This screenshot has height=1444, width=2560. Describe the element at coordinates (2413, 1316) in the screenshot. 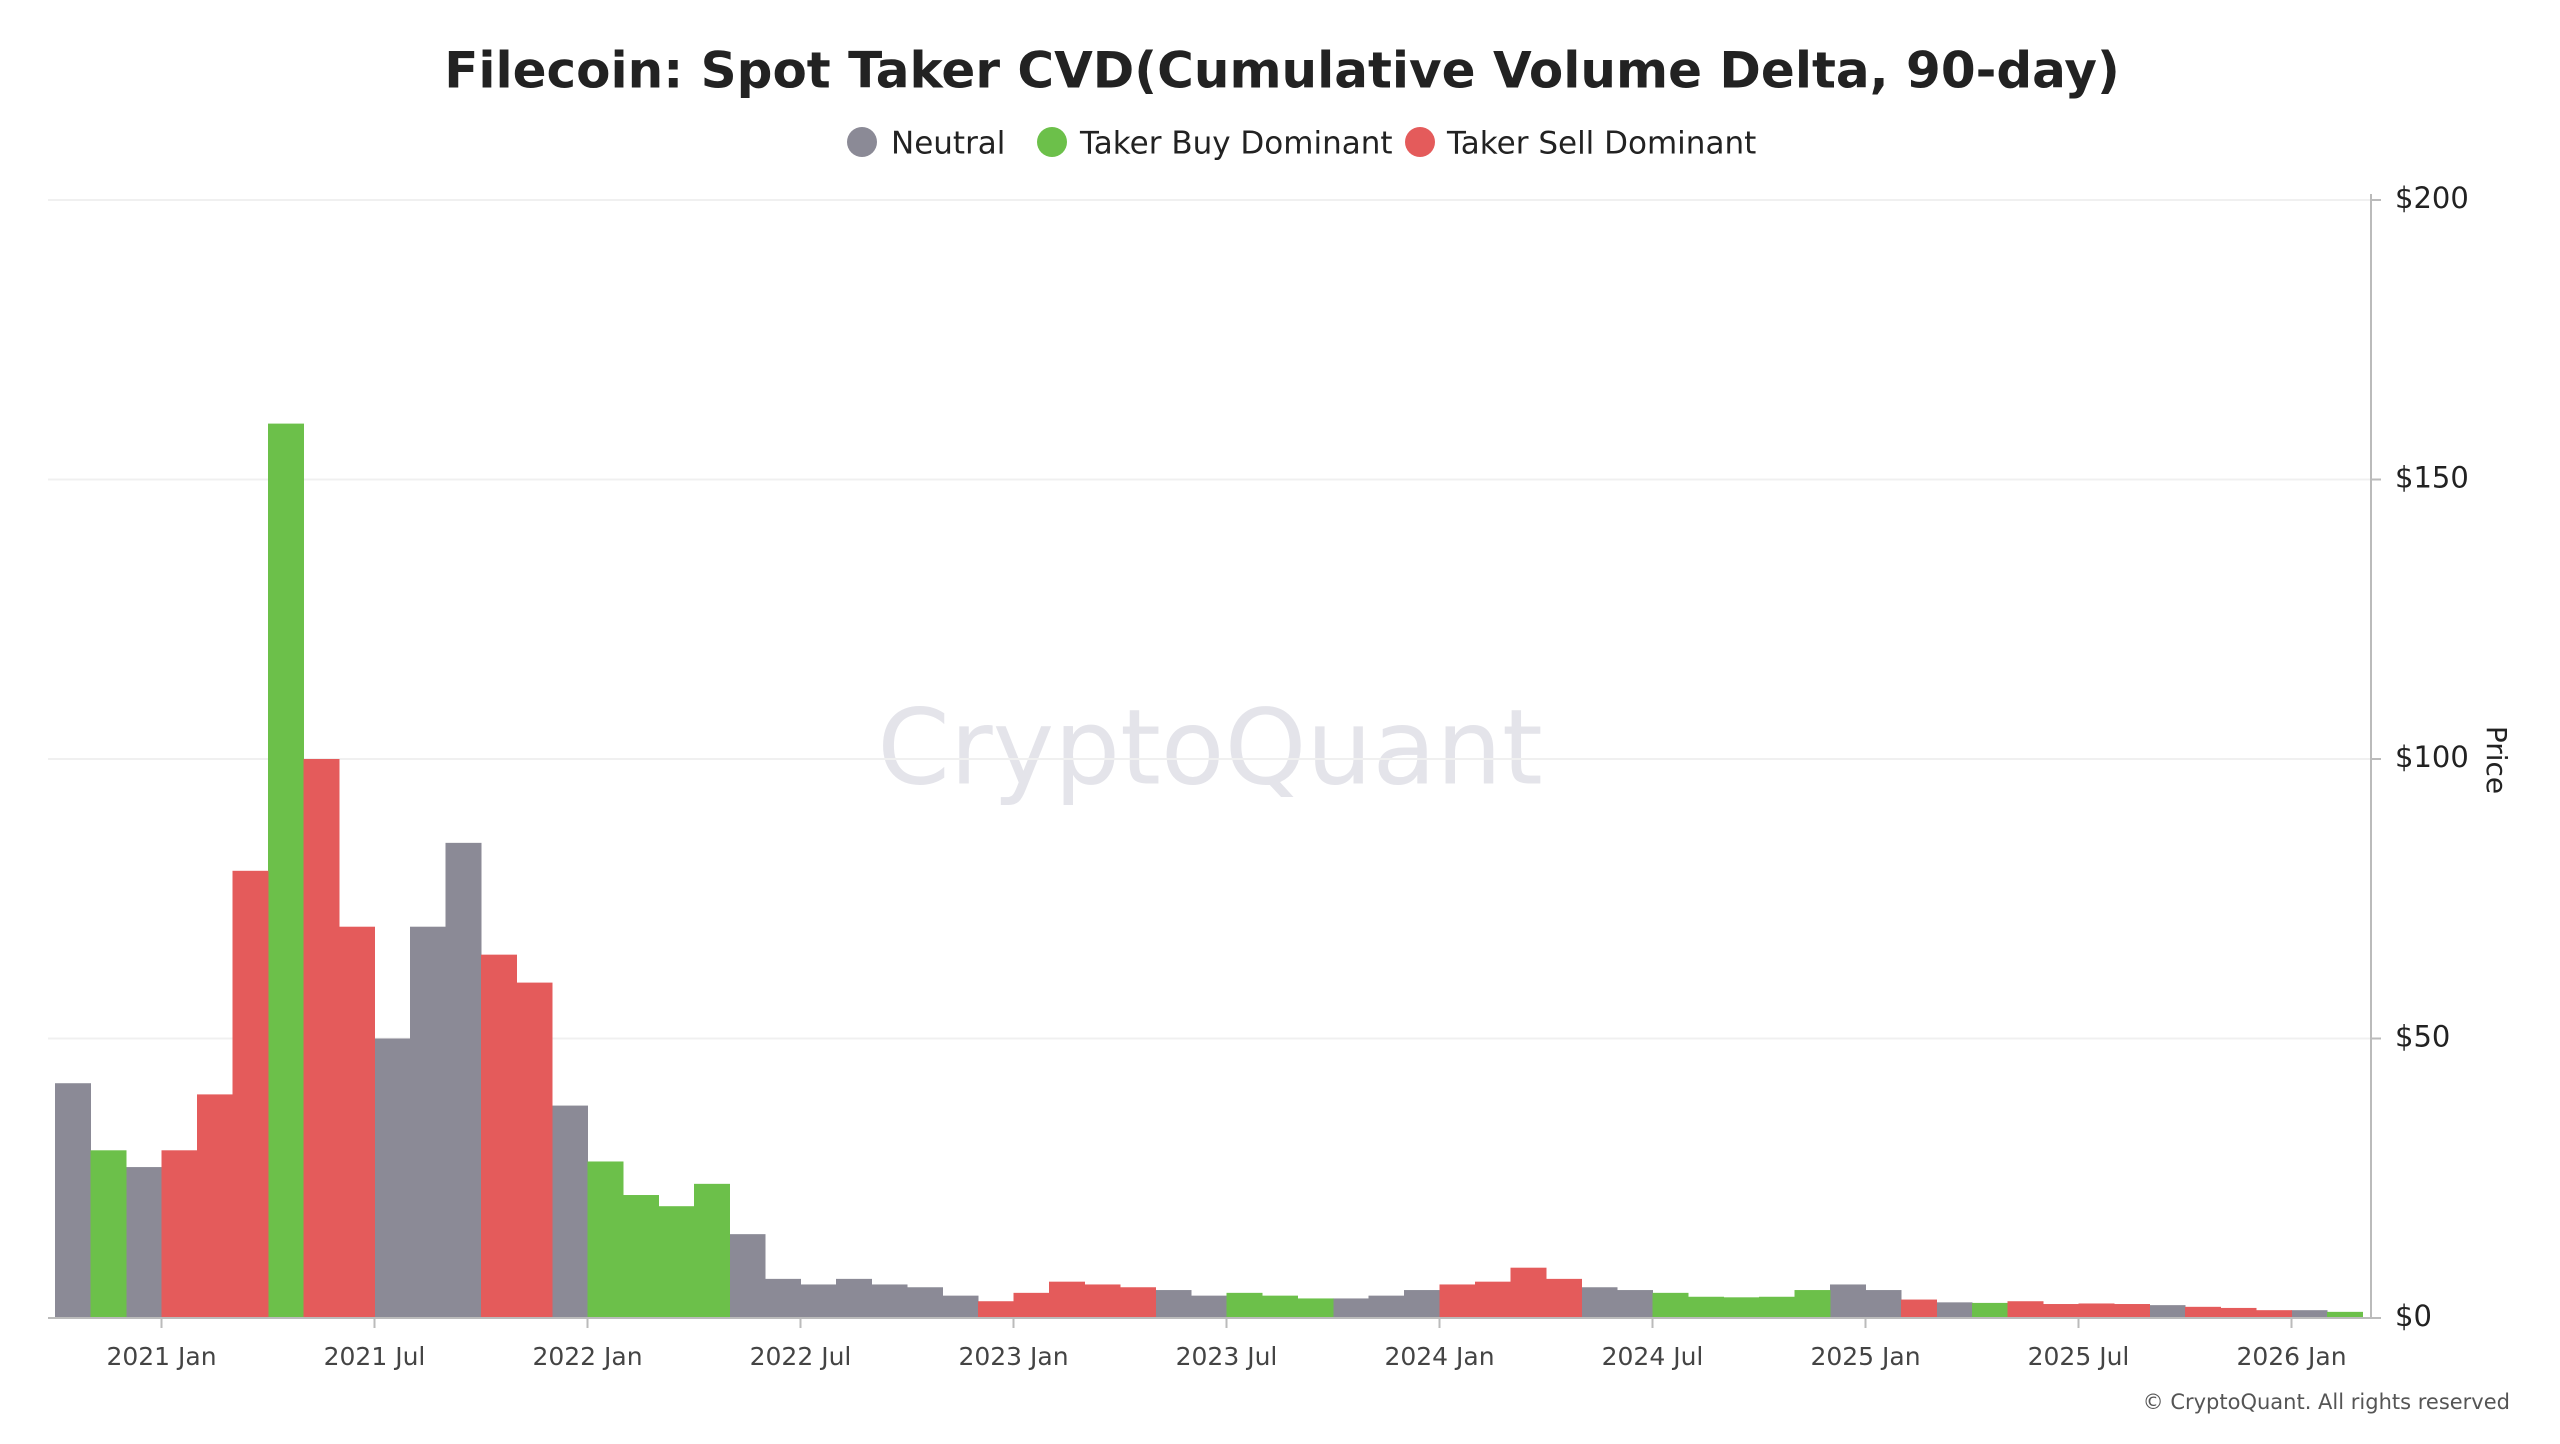

I see `y-tick-label: $0` at that location.